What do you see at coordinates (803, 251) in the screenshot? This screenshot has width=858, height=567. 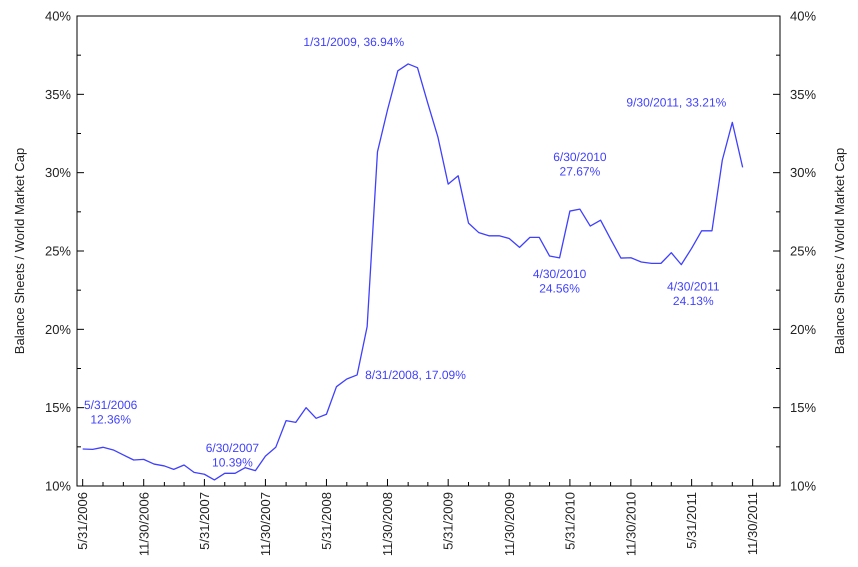 I see `y2-tick-label: 25%` at bounding box center [803, 251].